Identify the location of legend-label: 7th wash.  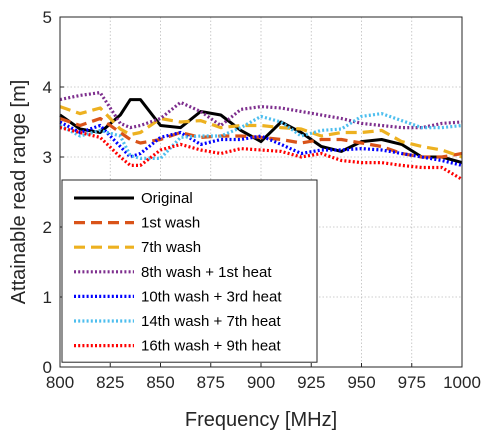
(171, 247).